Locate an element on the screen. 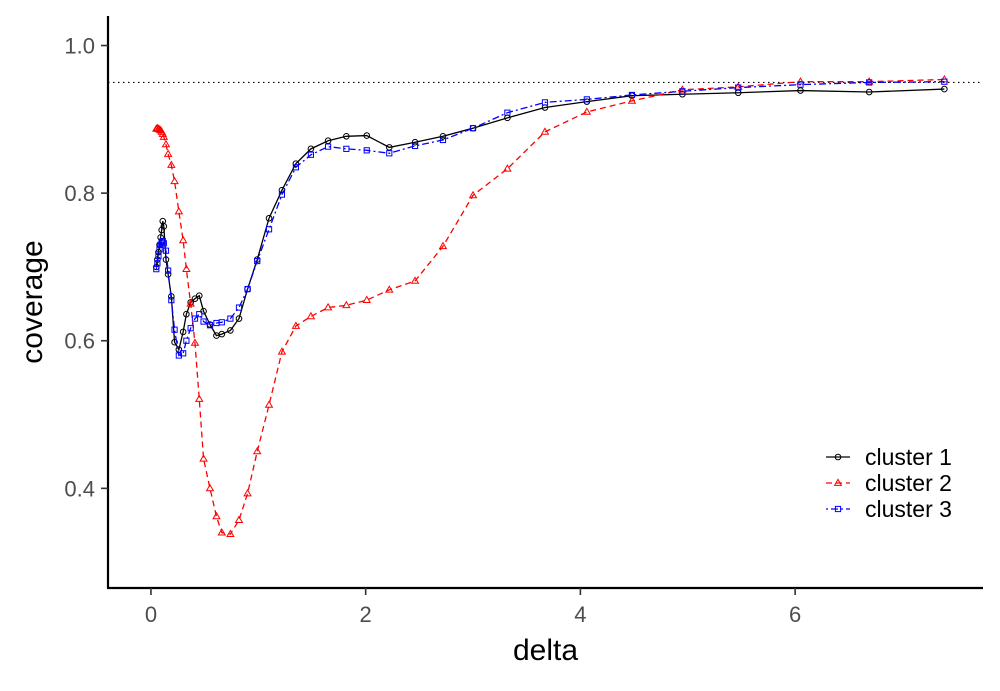 This screenshot has width=1000, height=691. legend-item-3: cluster 3 is located at coordinates (889, 509).